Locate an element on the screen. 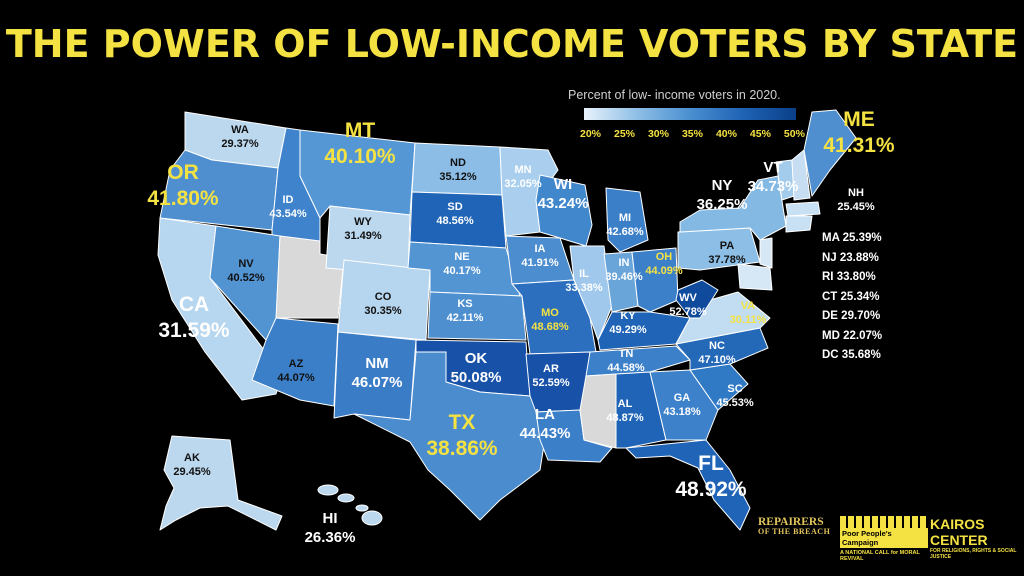 Image resolution: width=1024 pixels, height=576 pixels. state-label-co: CO 30.35% is located at coordinates (383, 304).